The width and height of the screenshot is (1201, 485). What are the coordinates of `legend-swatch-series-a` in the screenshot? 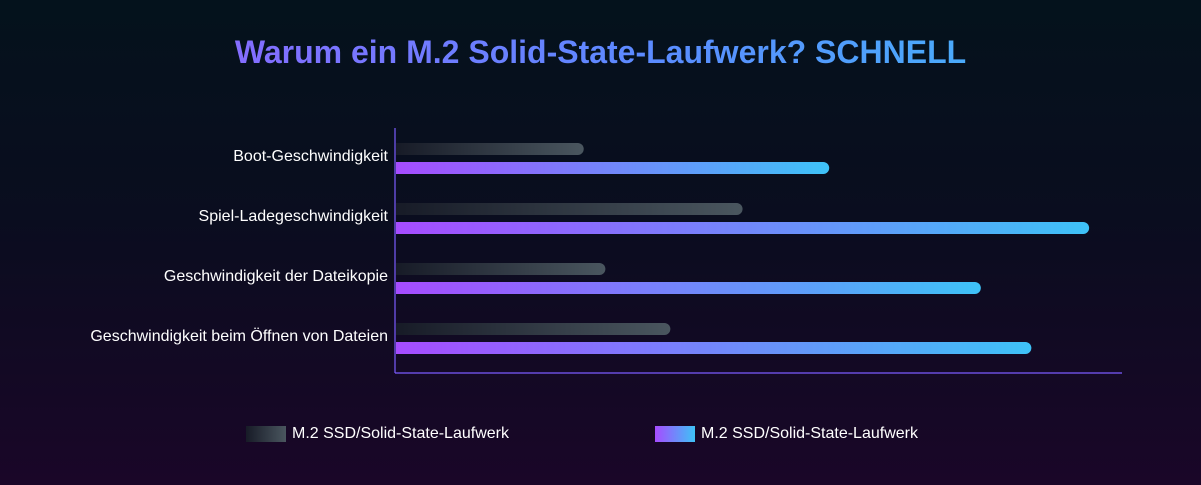 It's located at (266, 434).